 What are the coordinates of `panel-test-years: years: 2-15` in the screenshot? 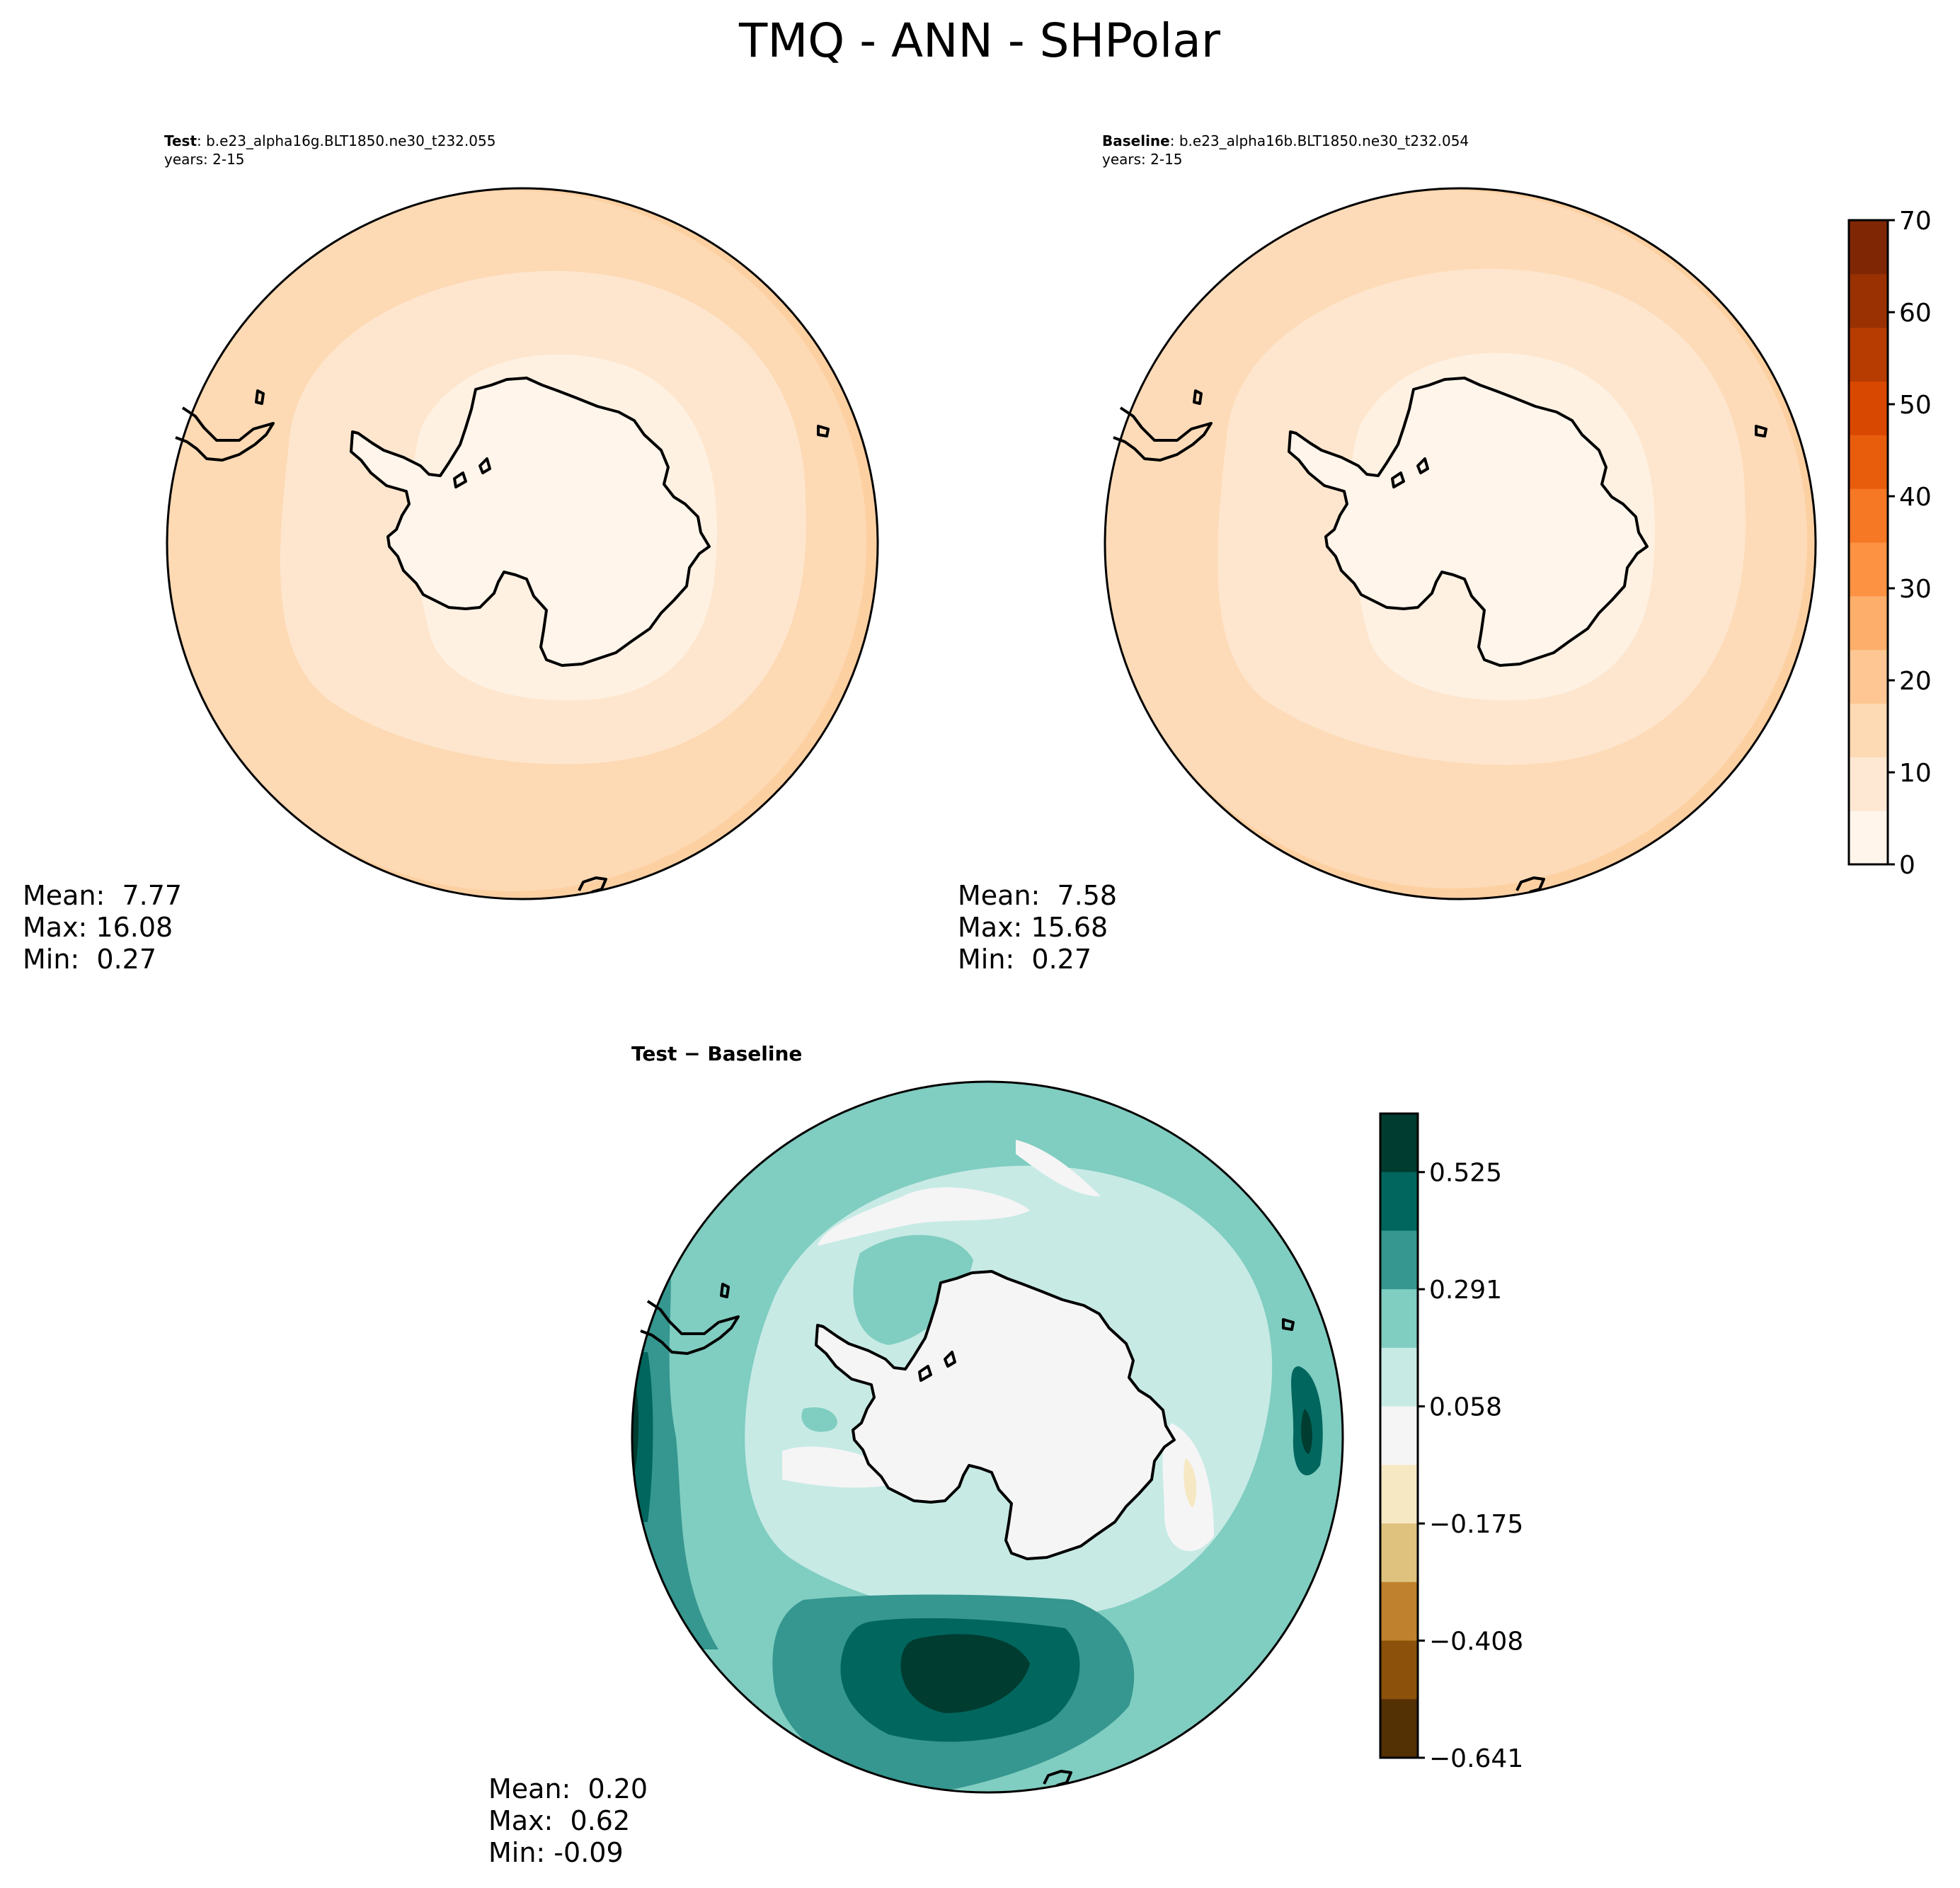 It's located at (204, 160).